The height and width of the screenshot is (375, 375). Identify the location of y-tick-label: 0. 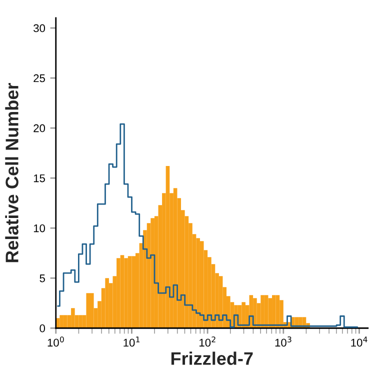
(43, 328).